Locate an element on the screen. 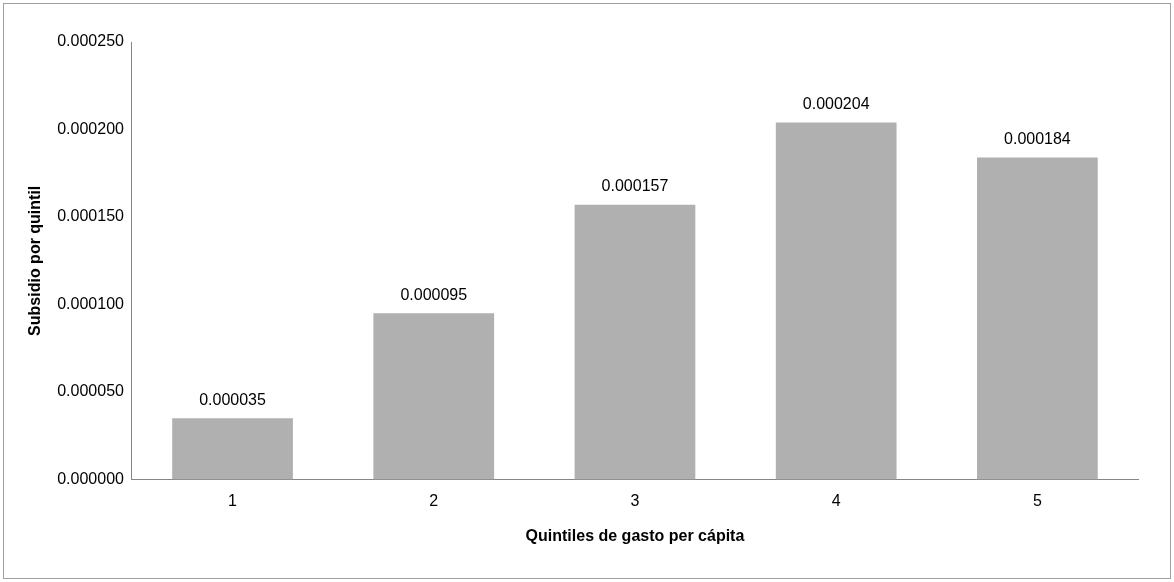 Image resolution: width=1174 pixels, height=582 pixels. y-tick-label: 0.000200 is located at coordinates (91, 128).